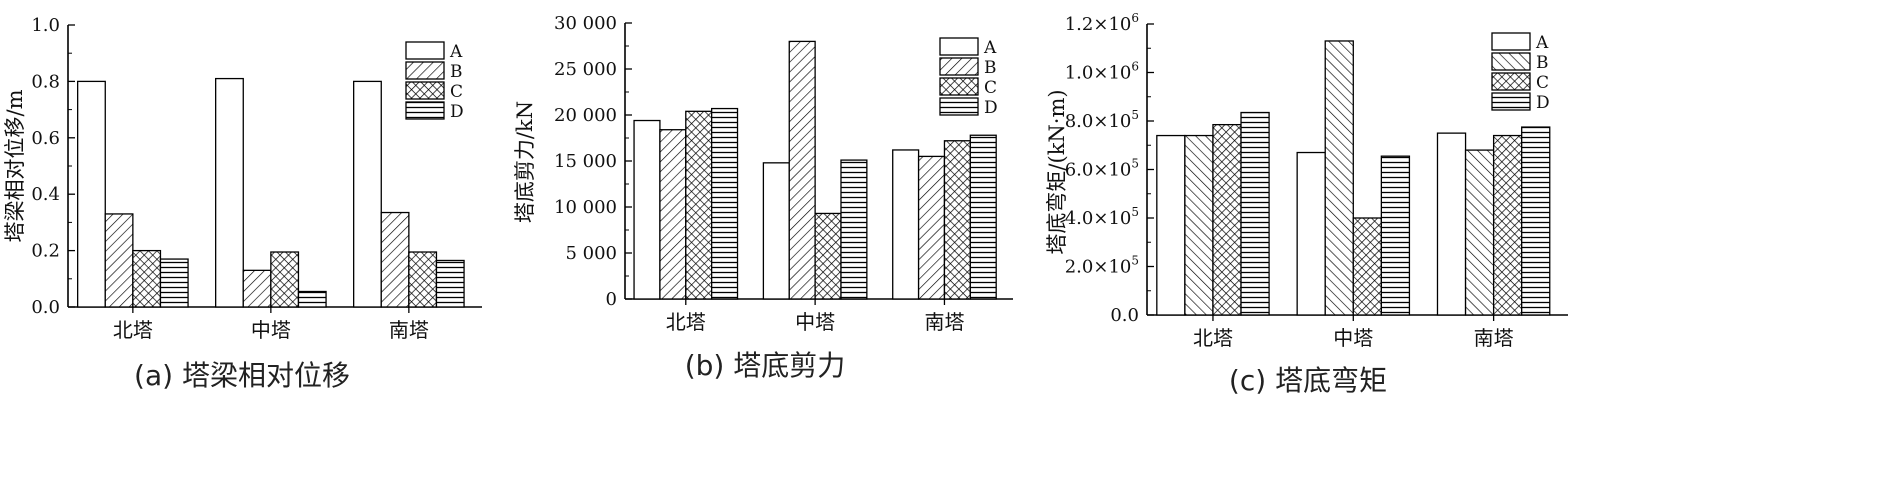 The height and width of the screenshot is (488, 1878). What do you see at coordinates (1102, 120) in the screenshot?
I see `y-tick-label: 8.0×10⁵` at bounding box center [1102, 120].